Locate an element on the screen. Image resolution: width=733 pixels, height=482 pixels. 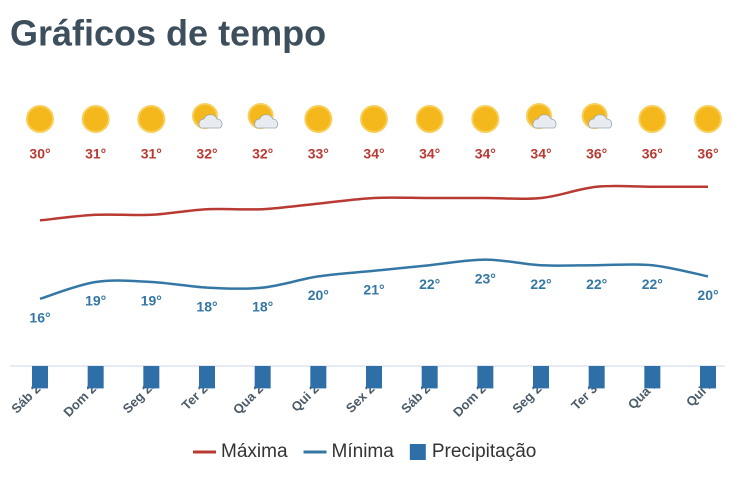
legend-swatch is located at coordinates (417, 452).